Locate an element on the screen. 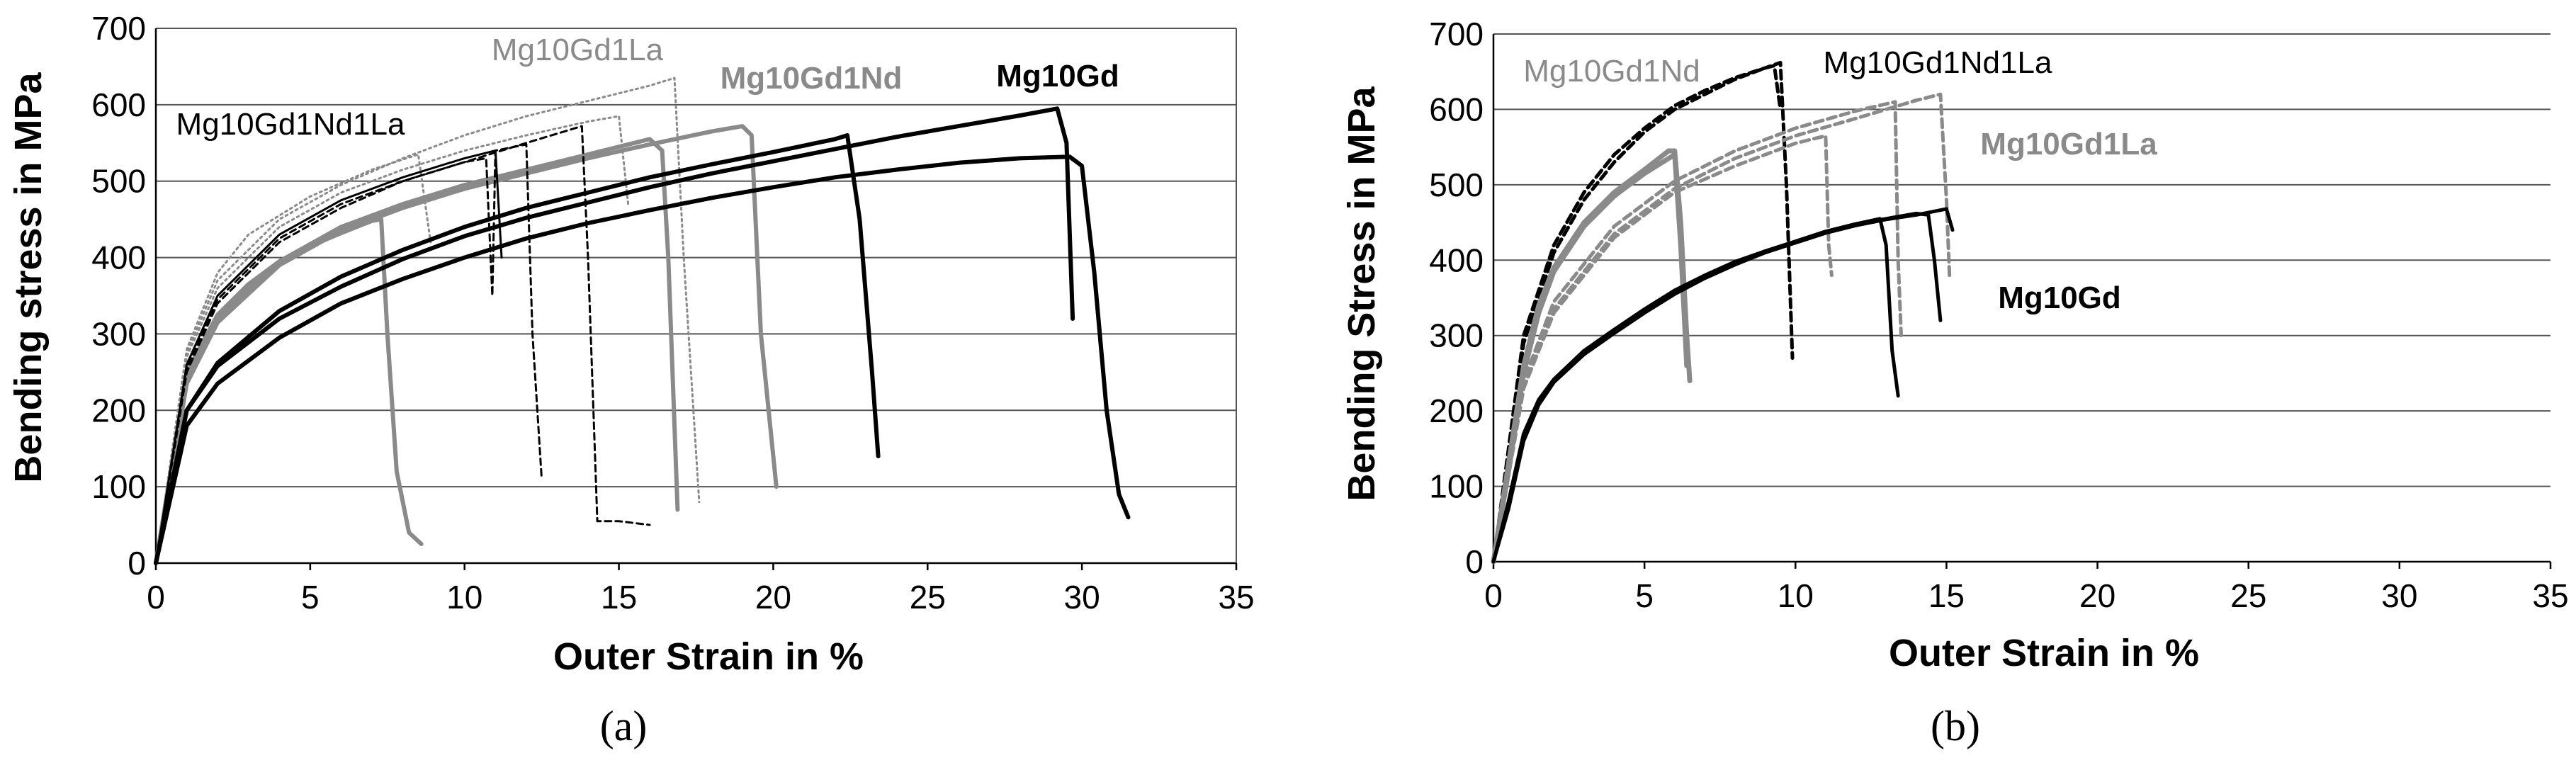 This screenshot has height=765, width=2576. panel-b-series-mg10gd-line is located at coordinates (1723, 386).